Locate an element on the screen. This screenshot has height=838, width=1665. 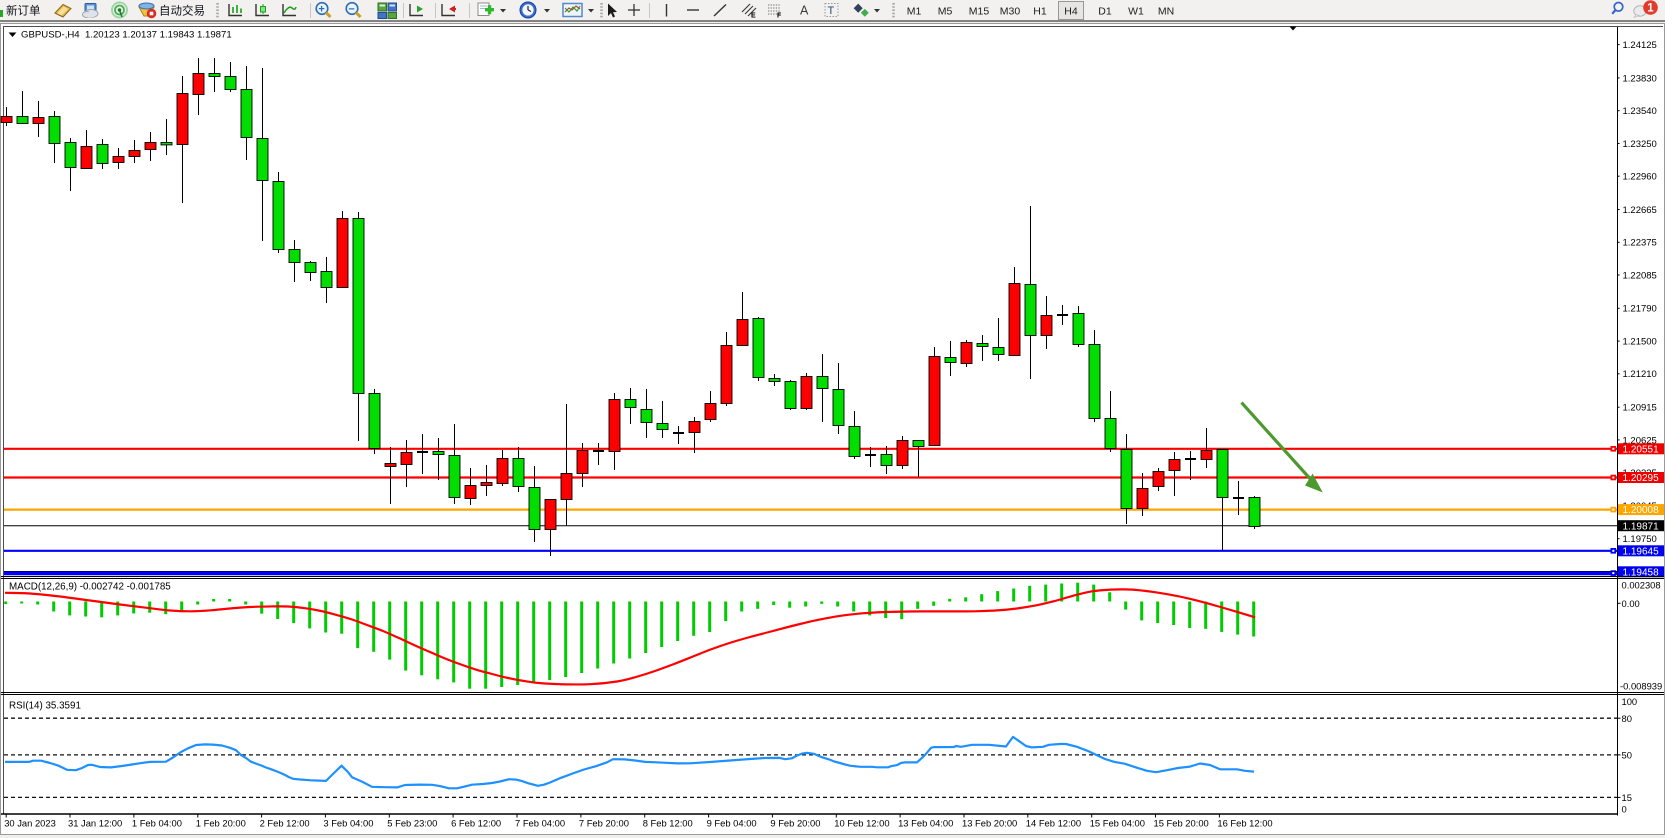
svg-text: 15 Feb 20:00 is located at coordinates (1181, 823).